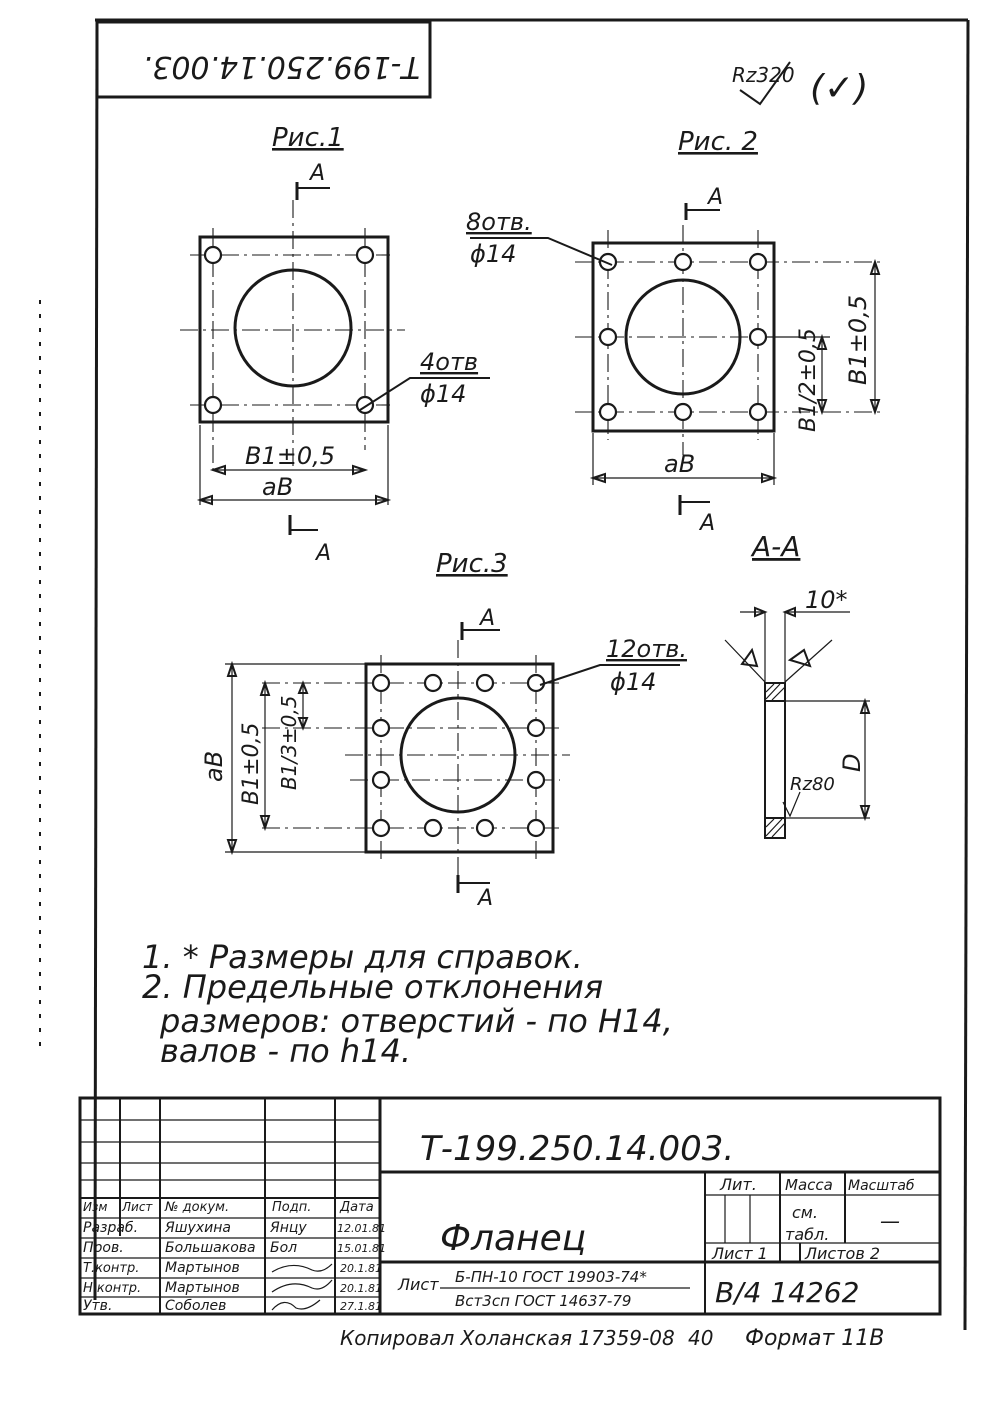 This screenshot has width=1000, height=1411. Describe the element at coordinates (881, 1186) in the screenshot. I see `tb-scale-label: Масштаб` at that location.